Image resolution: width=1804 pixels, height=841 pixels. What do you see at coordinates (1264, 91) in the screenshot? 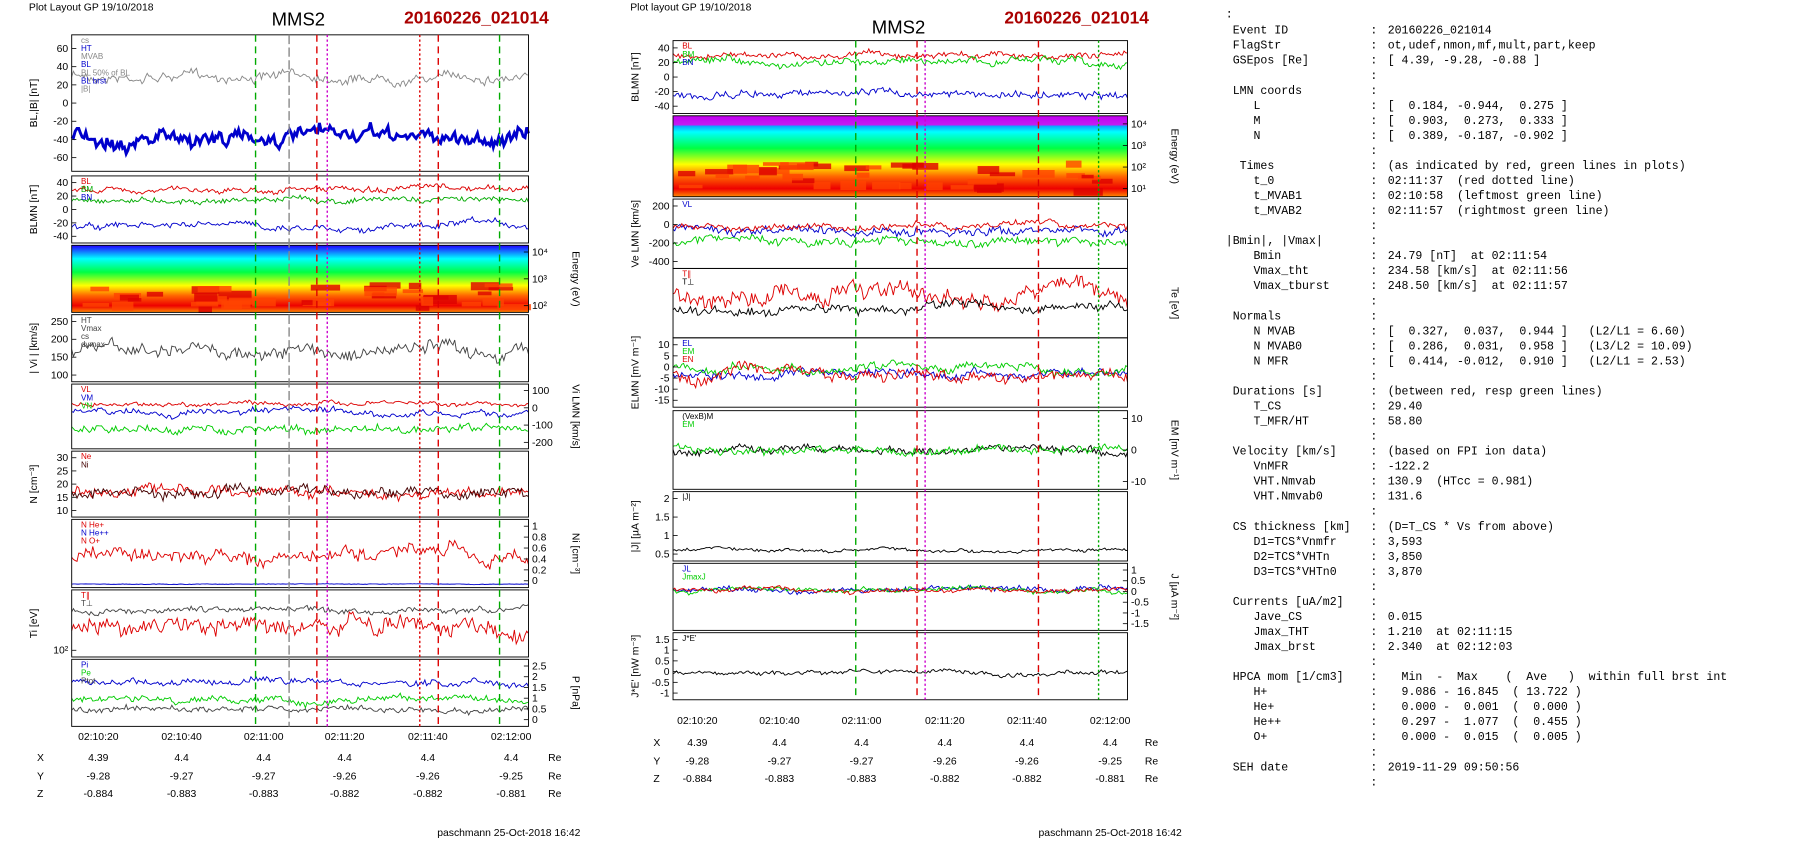
I see `info-key: LMN coords` at bounding box center [1264, 91].